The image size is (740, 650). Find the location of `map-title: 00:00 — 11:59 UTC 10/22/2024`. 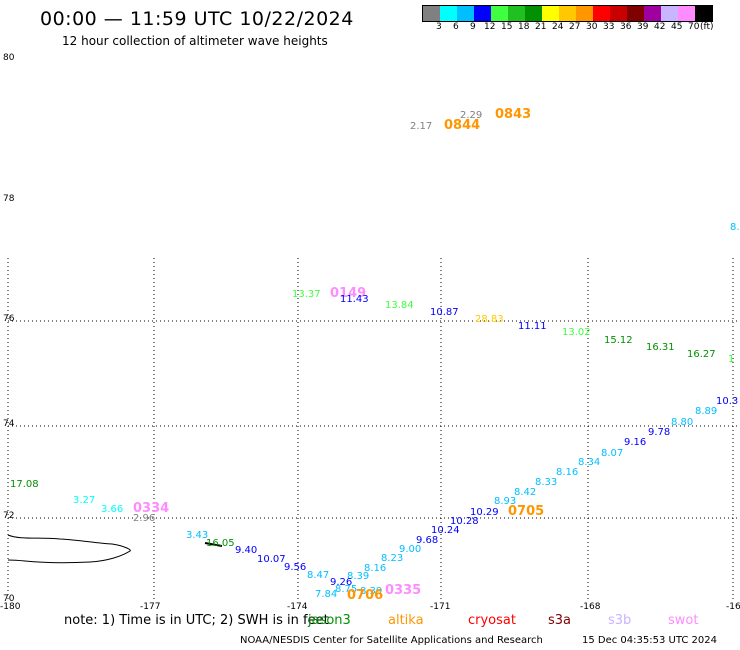

map-title: 00:00 — 11:59 UTC 10/22/2024 is located at coordinates (197, 19).